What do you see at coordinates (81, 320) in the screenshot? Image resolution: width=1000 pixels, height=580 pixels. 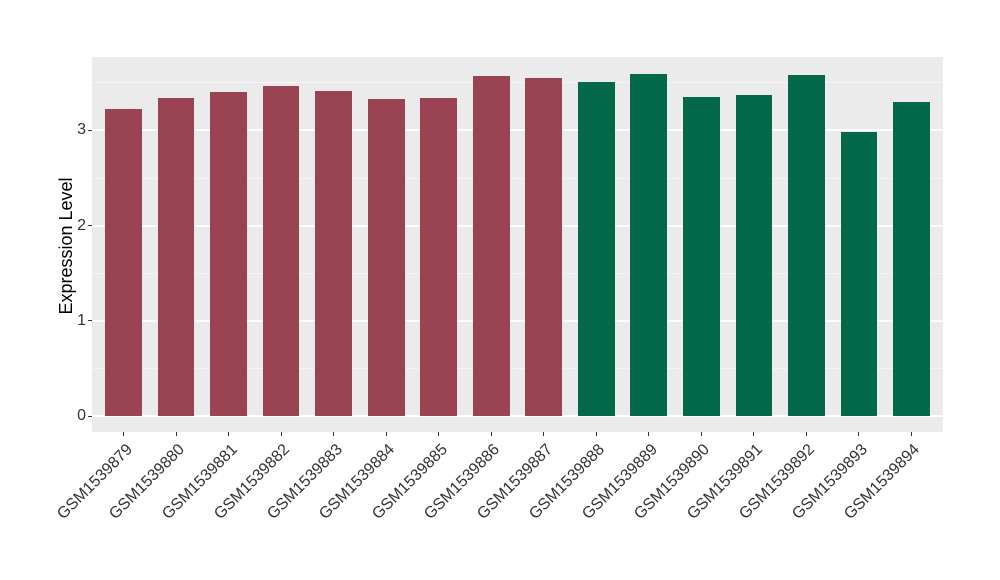 I see `y-tick-label: 1` at bounding box center [81, 320].